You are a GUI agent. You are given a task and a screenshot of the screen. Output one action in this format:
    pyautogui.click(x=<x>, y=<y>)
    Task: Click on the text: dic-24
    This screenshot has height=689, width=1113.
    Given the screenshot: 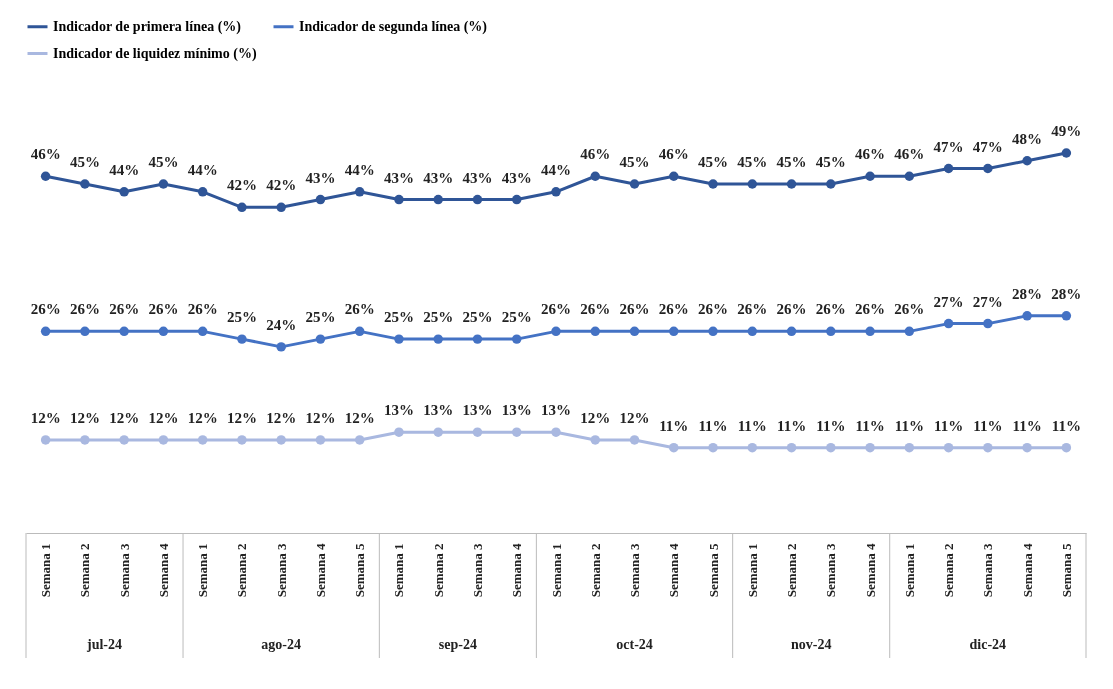 What is the action you would take?
    pyautogui.click(x=988, y=644)
    